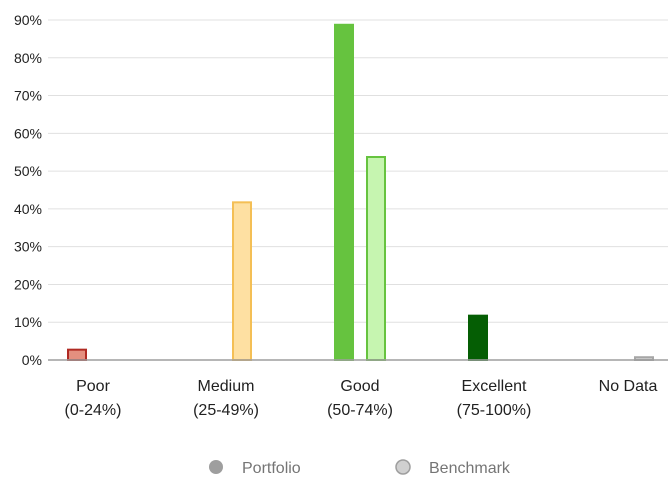  What do you see at coordinates (28, 209) in the screenshot?
I see `y-tick-label: 40%` at bounding box center [28, 209].